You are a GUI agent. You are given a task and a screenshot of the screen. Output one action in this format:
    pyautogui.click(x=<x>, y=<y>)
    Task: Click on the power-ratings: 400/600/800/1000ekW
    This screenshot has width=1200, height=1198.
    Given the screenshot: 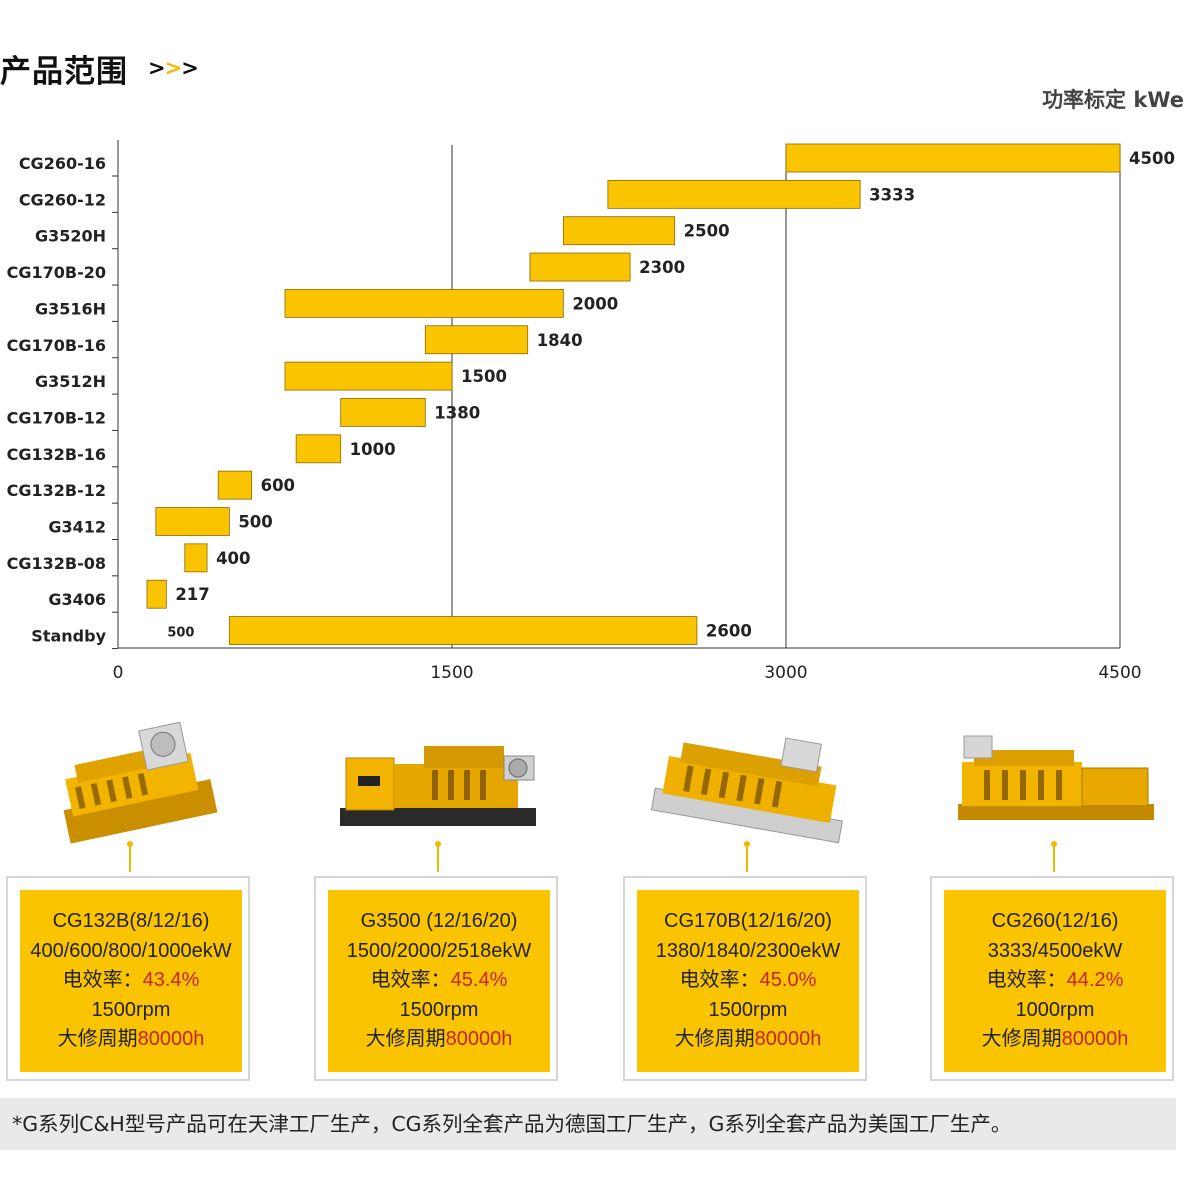 What is the action you would take?
    pyautogui.click(x=131, y=950)
    